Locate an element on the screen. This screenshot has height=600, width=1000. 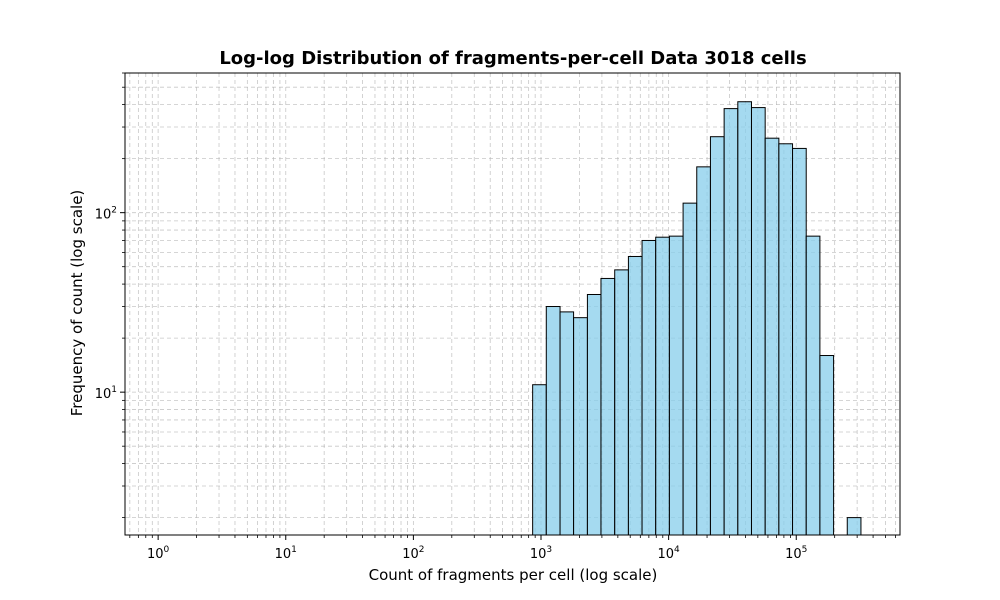
y-tick-label: 10¹ is located at coordinates (106, 393).